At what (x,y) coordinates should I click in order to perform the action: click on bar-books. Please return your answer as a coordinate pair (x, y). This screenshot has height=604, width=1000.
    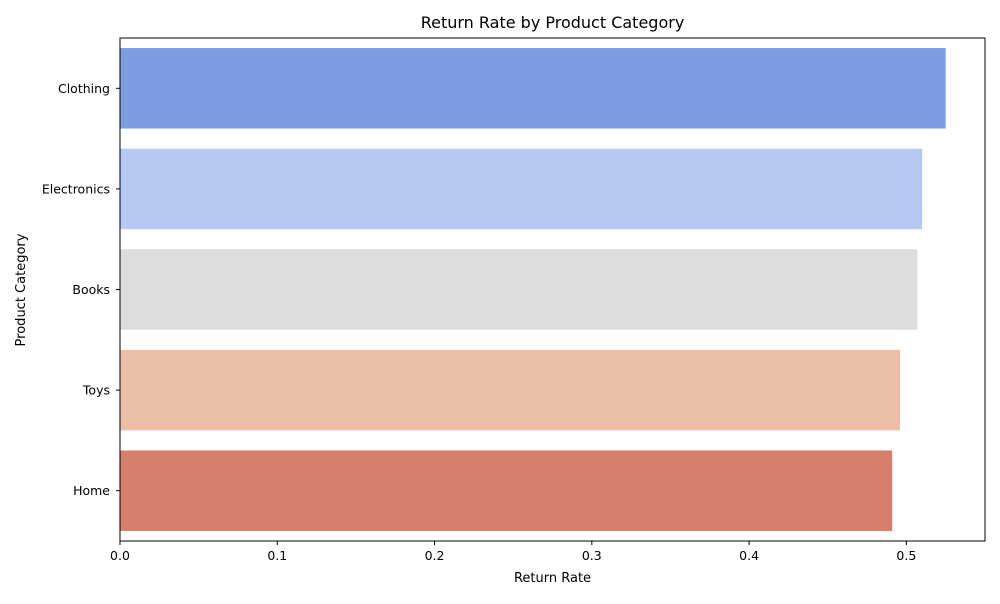
    Looking at the image, I should click on (519, 289).